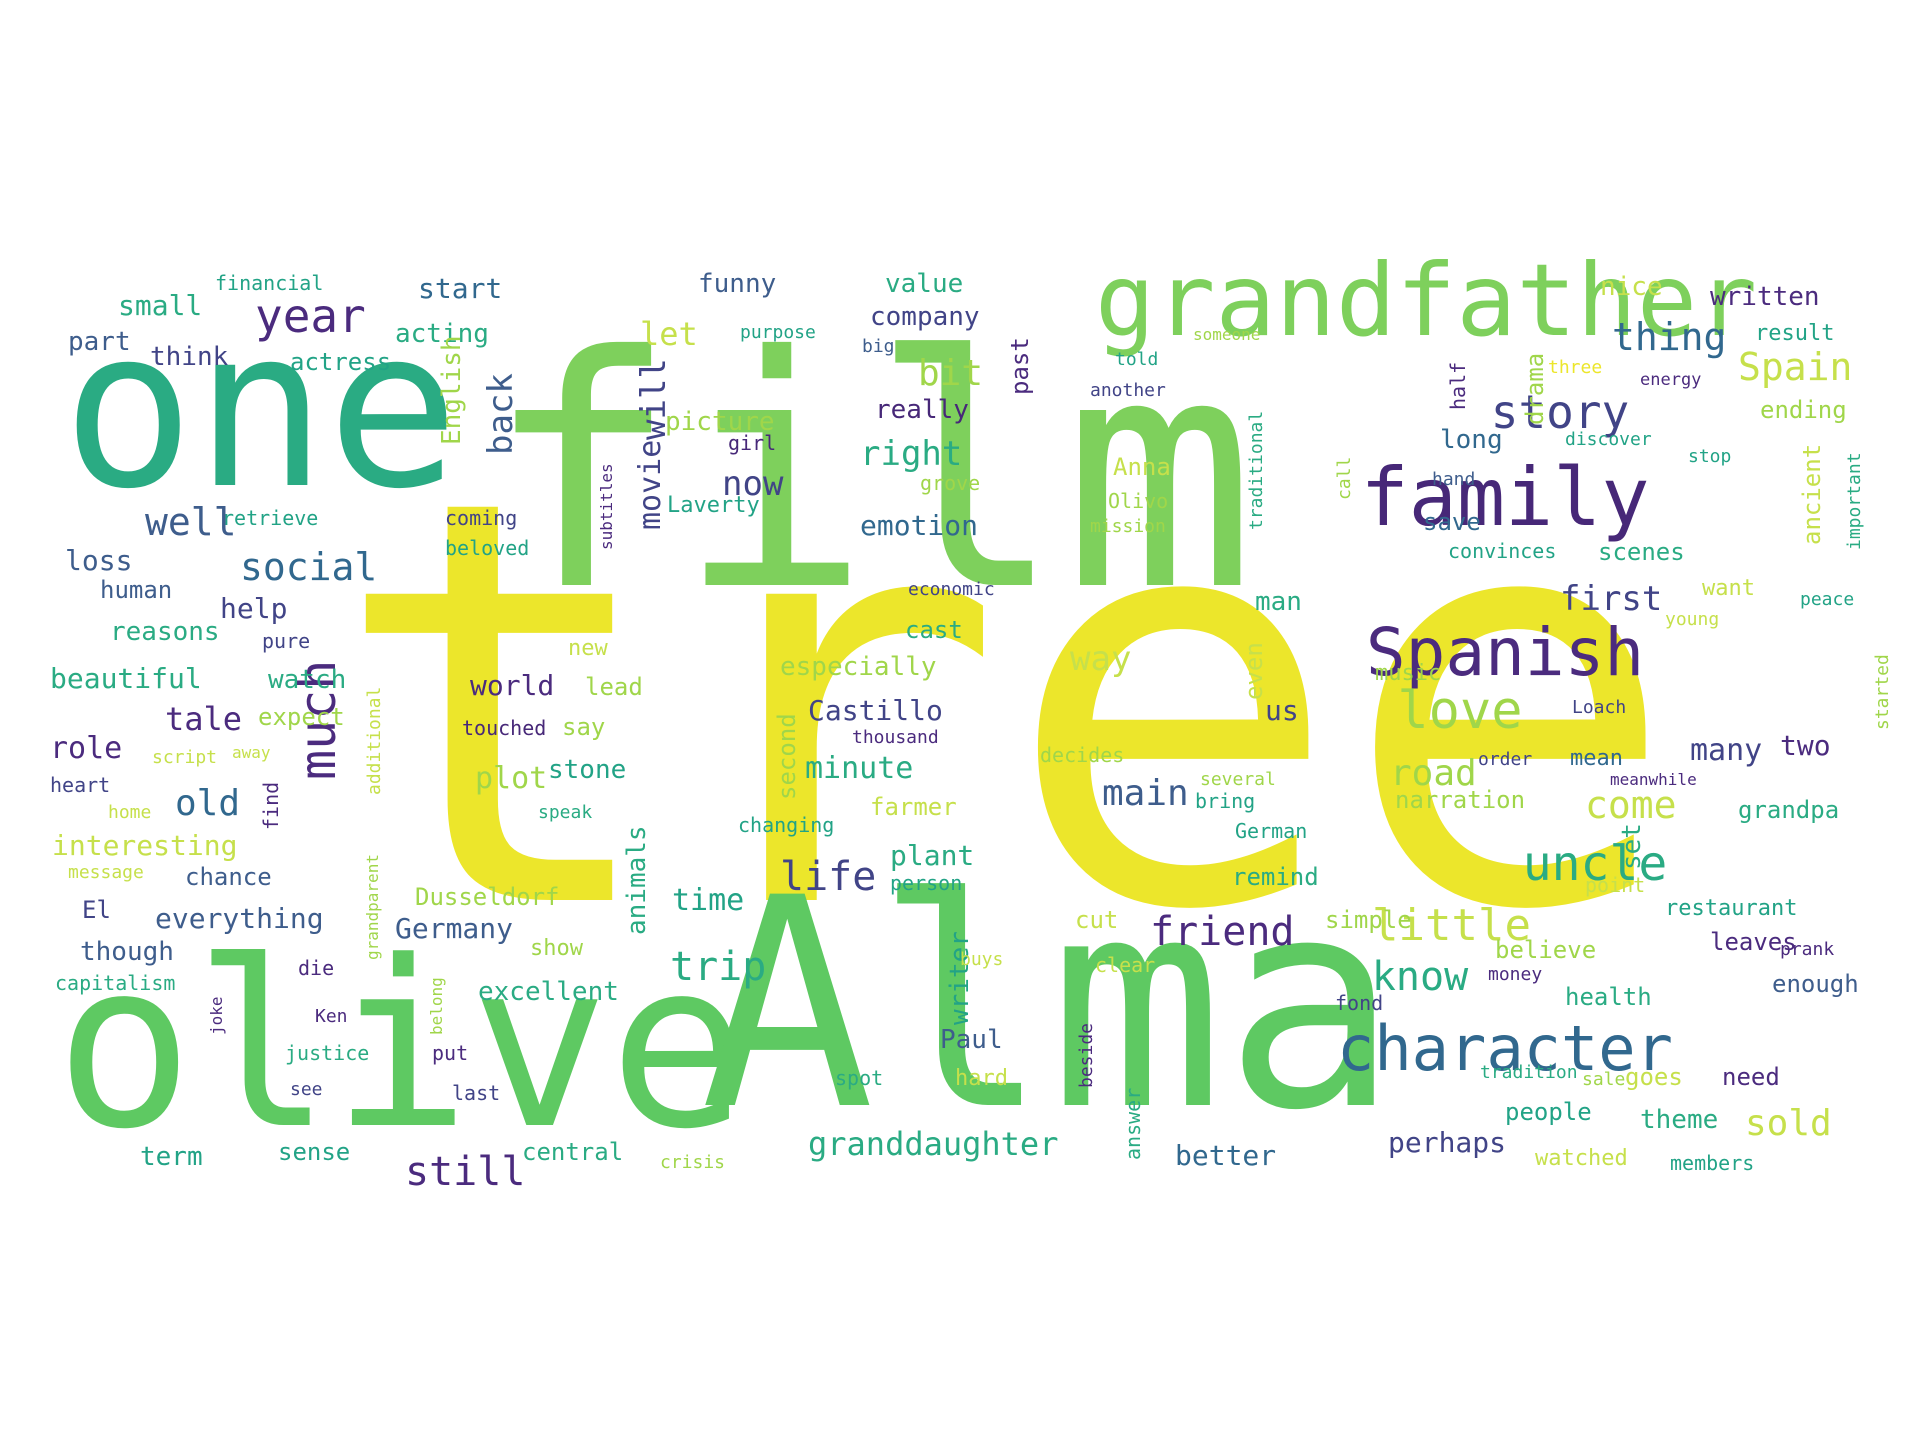 The height and width of the screenshot is (1440, 1920). What do you see at coordinates (572, 1152) in the screenshot?
I see `word-central: central` at bounding box center [572, 1152].